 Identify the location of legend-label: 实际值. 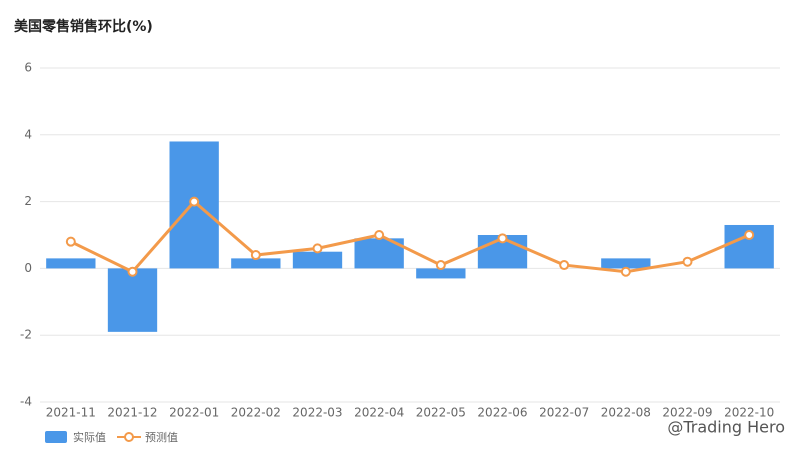
(89, 437).